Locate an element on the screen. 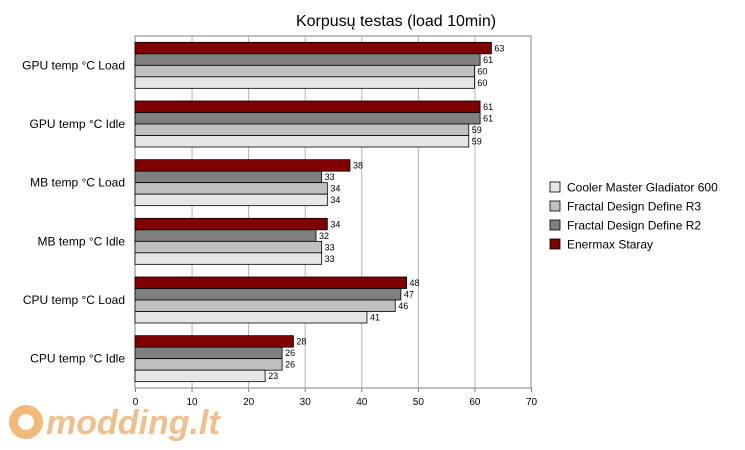  modding-lt-logo: modding.lt is located at coordinates (115, 423).